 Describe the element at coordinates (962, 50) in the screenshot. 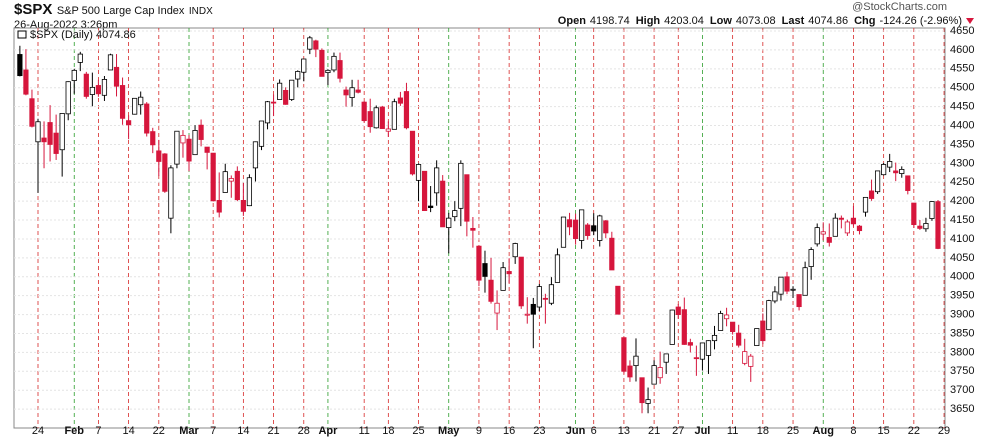

I see `y-tick-label: 4600` at that location.